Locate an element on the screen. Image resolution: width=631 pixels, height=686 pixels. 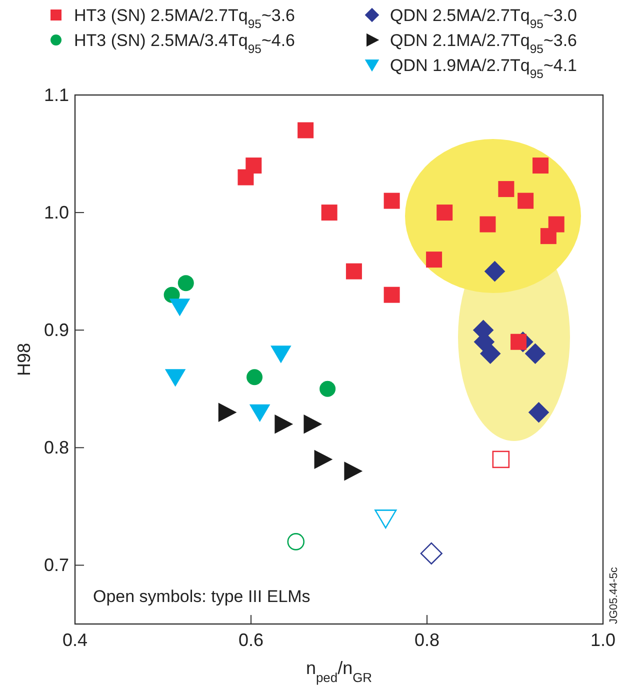
legend-label: HT3 (SN) 2.5MA/2.7Tq$_{95}$~3.6 is located at coordinates (184, 18).